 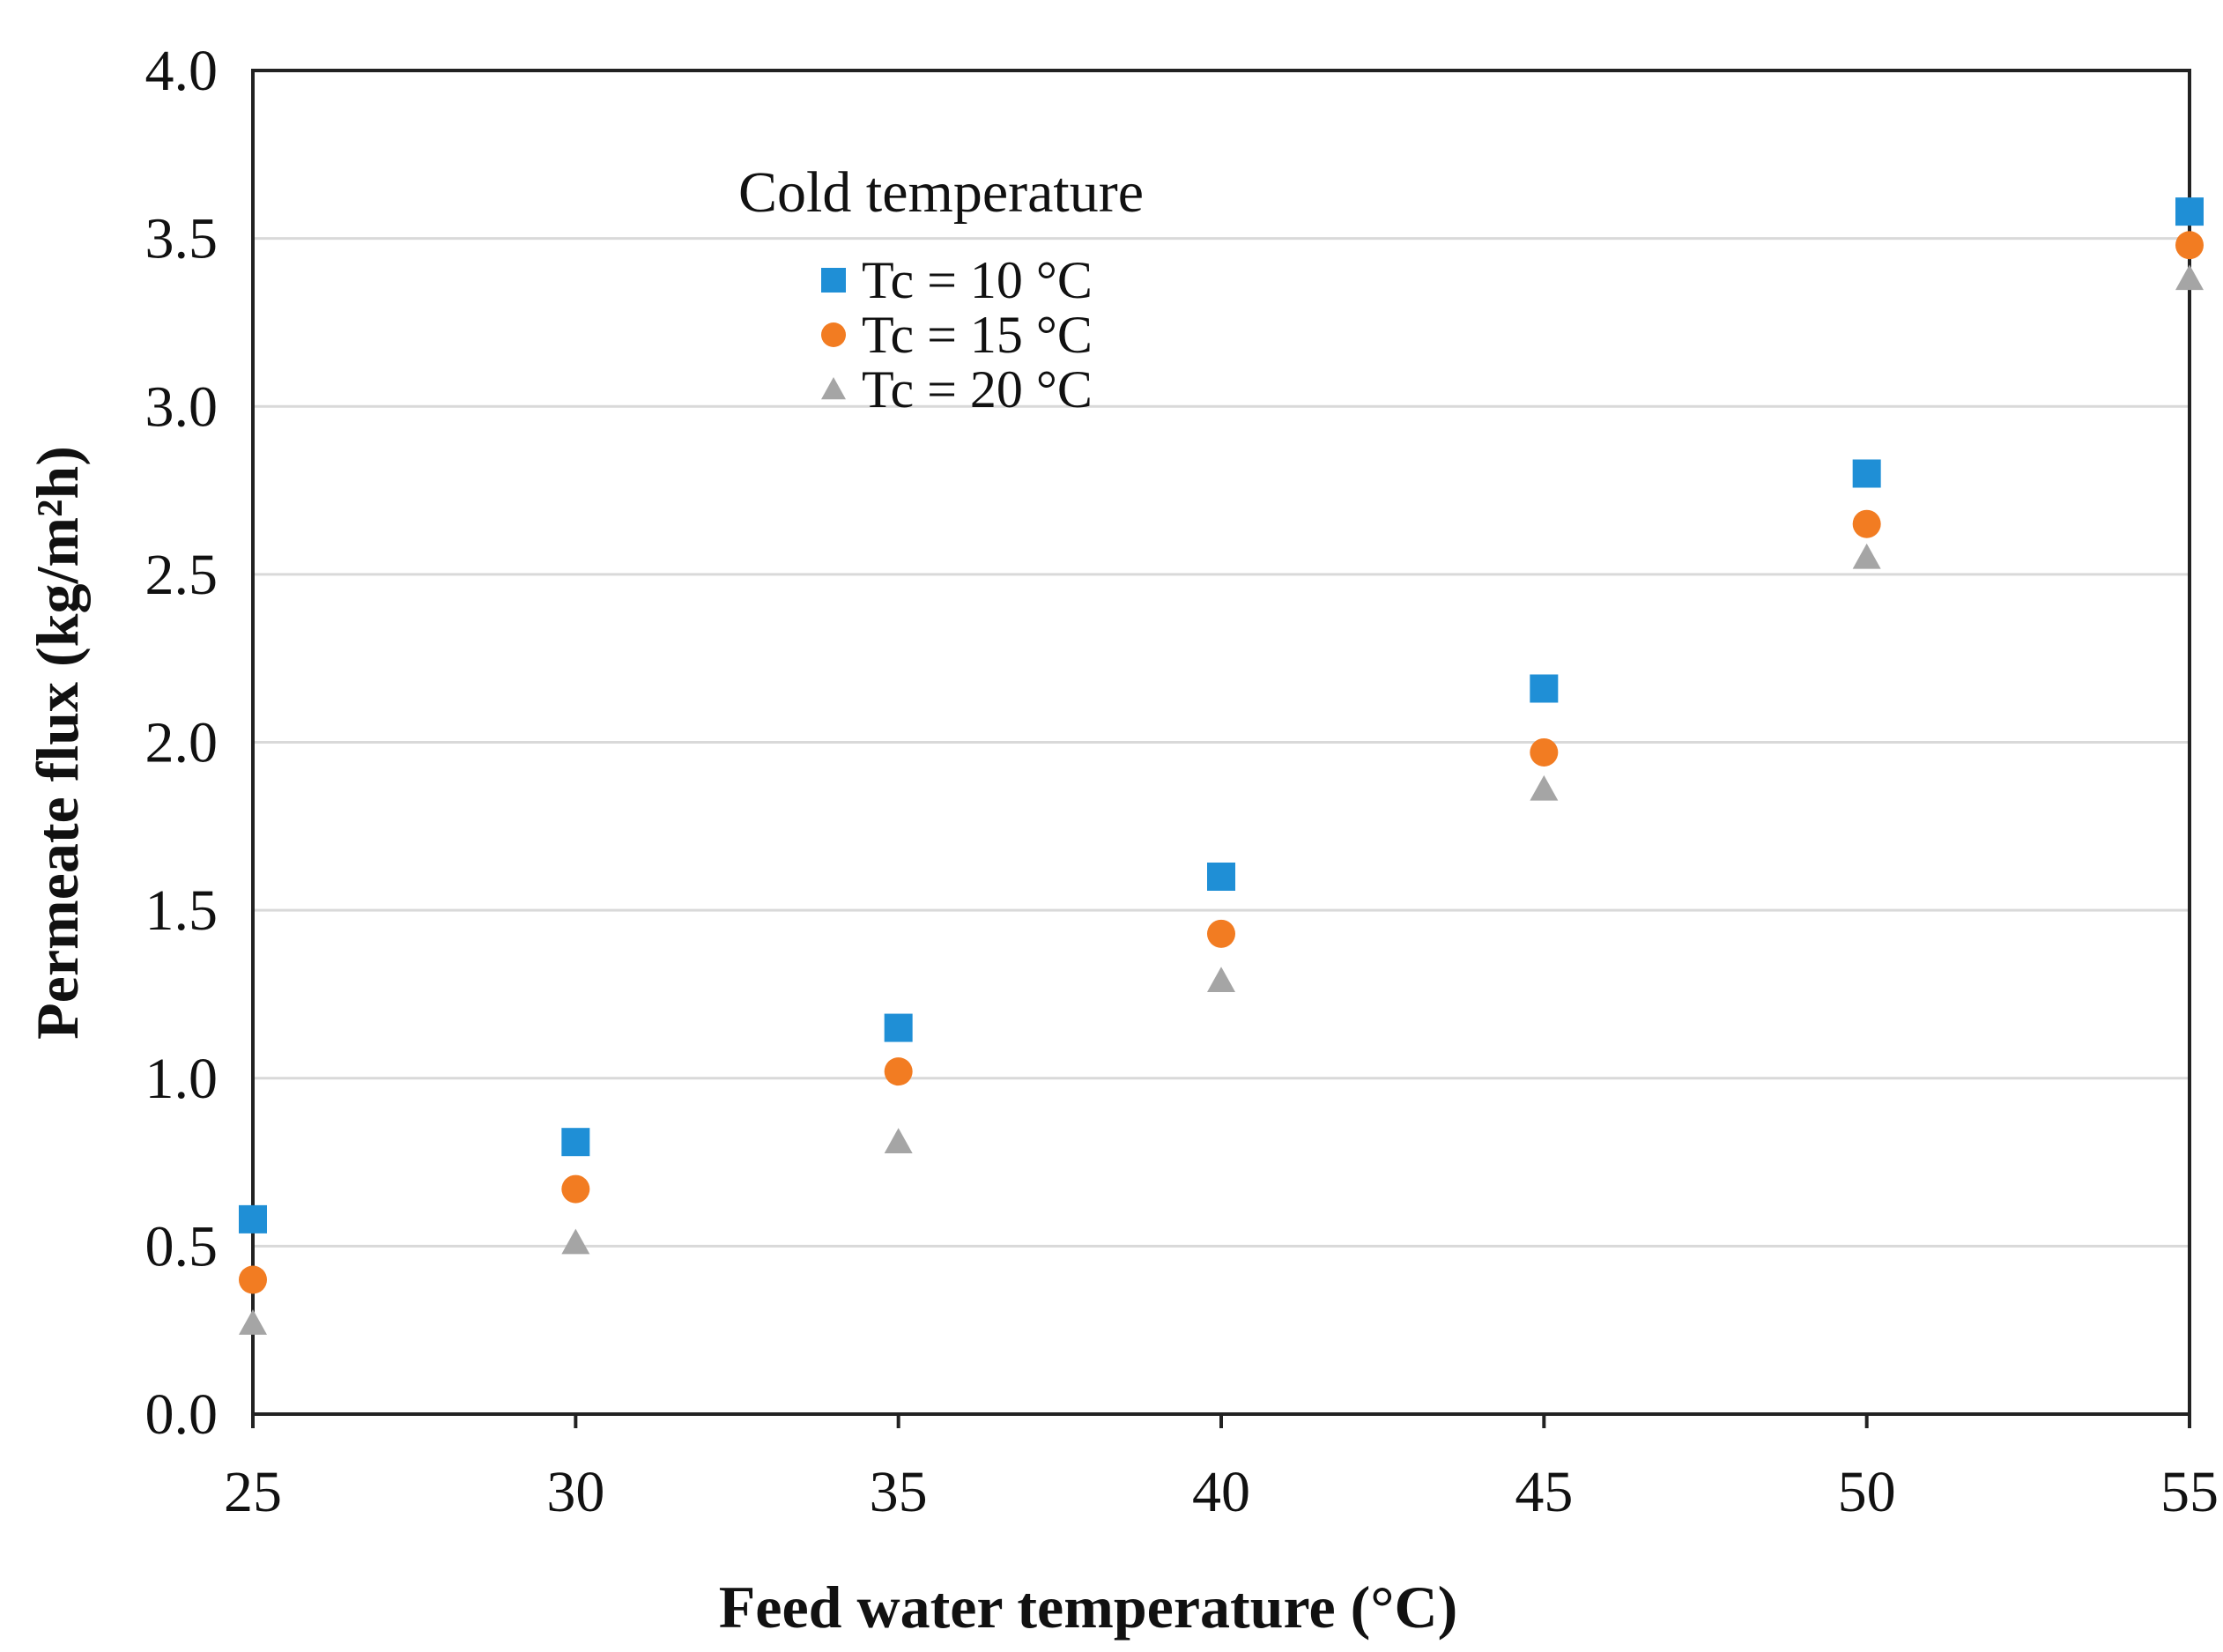 I want to click on y-tick-label: 1.0, so click(x=182, y=1079).